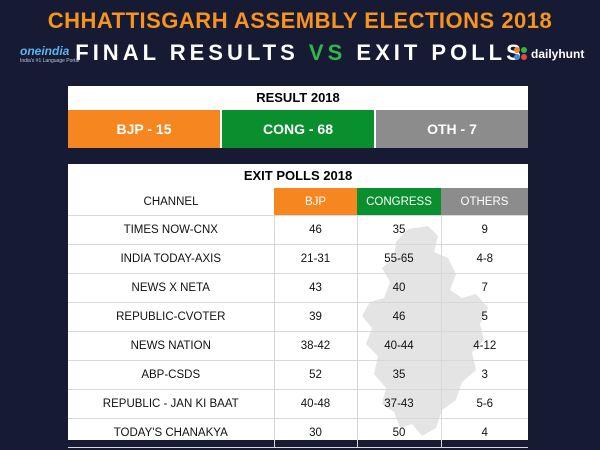 Image resolution: width=600 pixels, height=450 pixels. I want to click on channel-cell: INDIA TODAY-AXIS, so click(171, 259).